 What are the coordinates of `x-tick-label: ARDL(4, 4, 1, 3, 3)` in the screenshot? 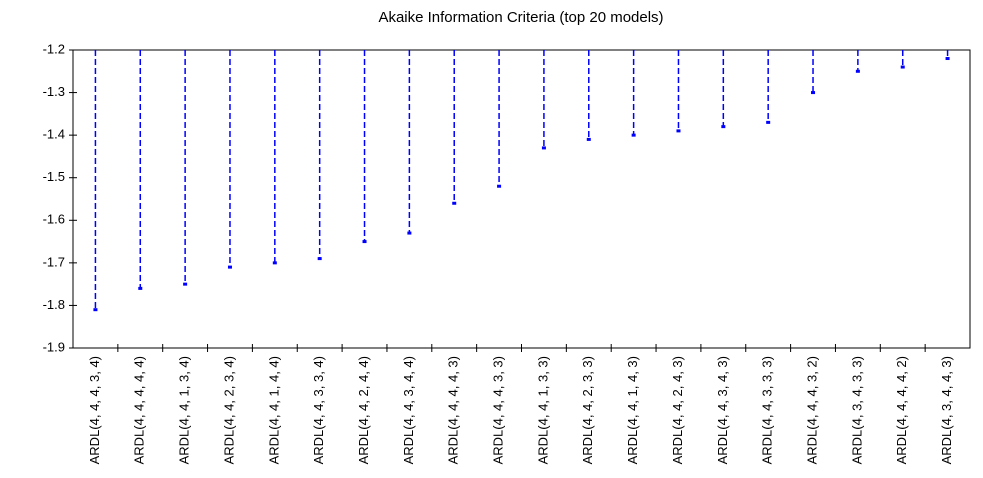 It's located at (542, 410).